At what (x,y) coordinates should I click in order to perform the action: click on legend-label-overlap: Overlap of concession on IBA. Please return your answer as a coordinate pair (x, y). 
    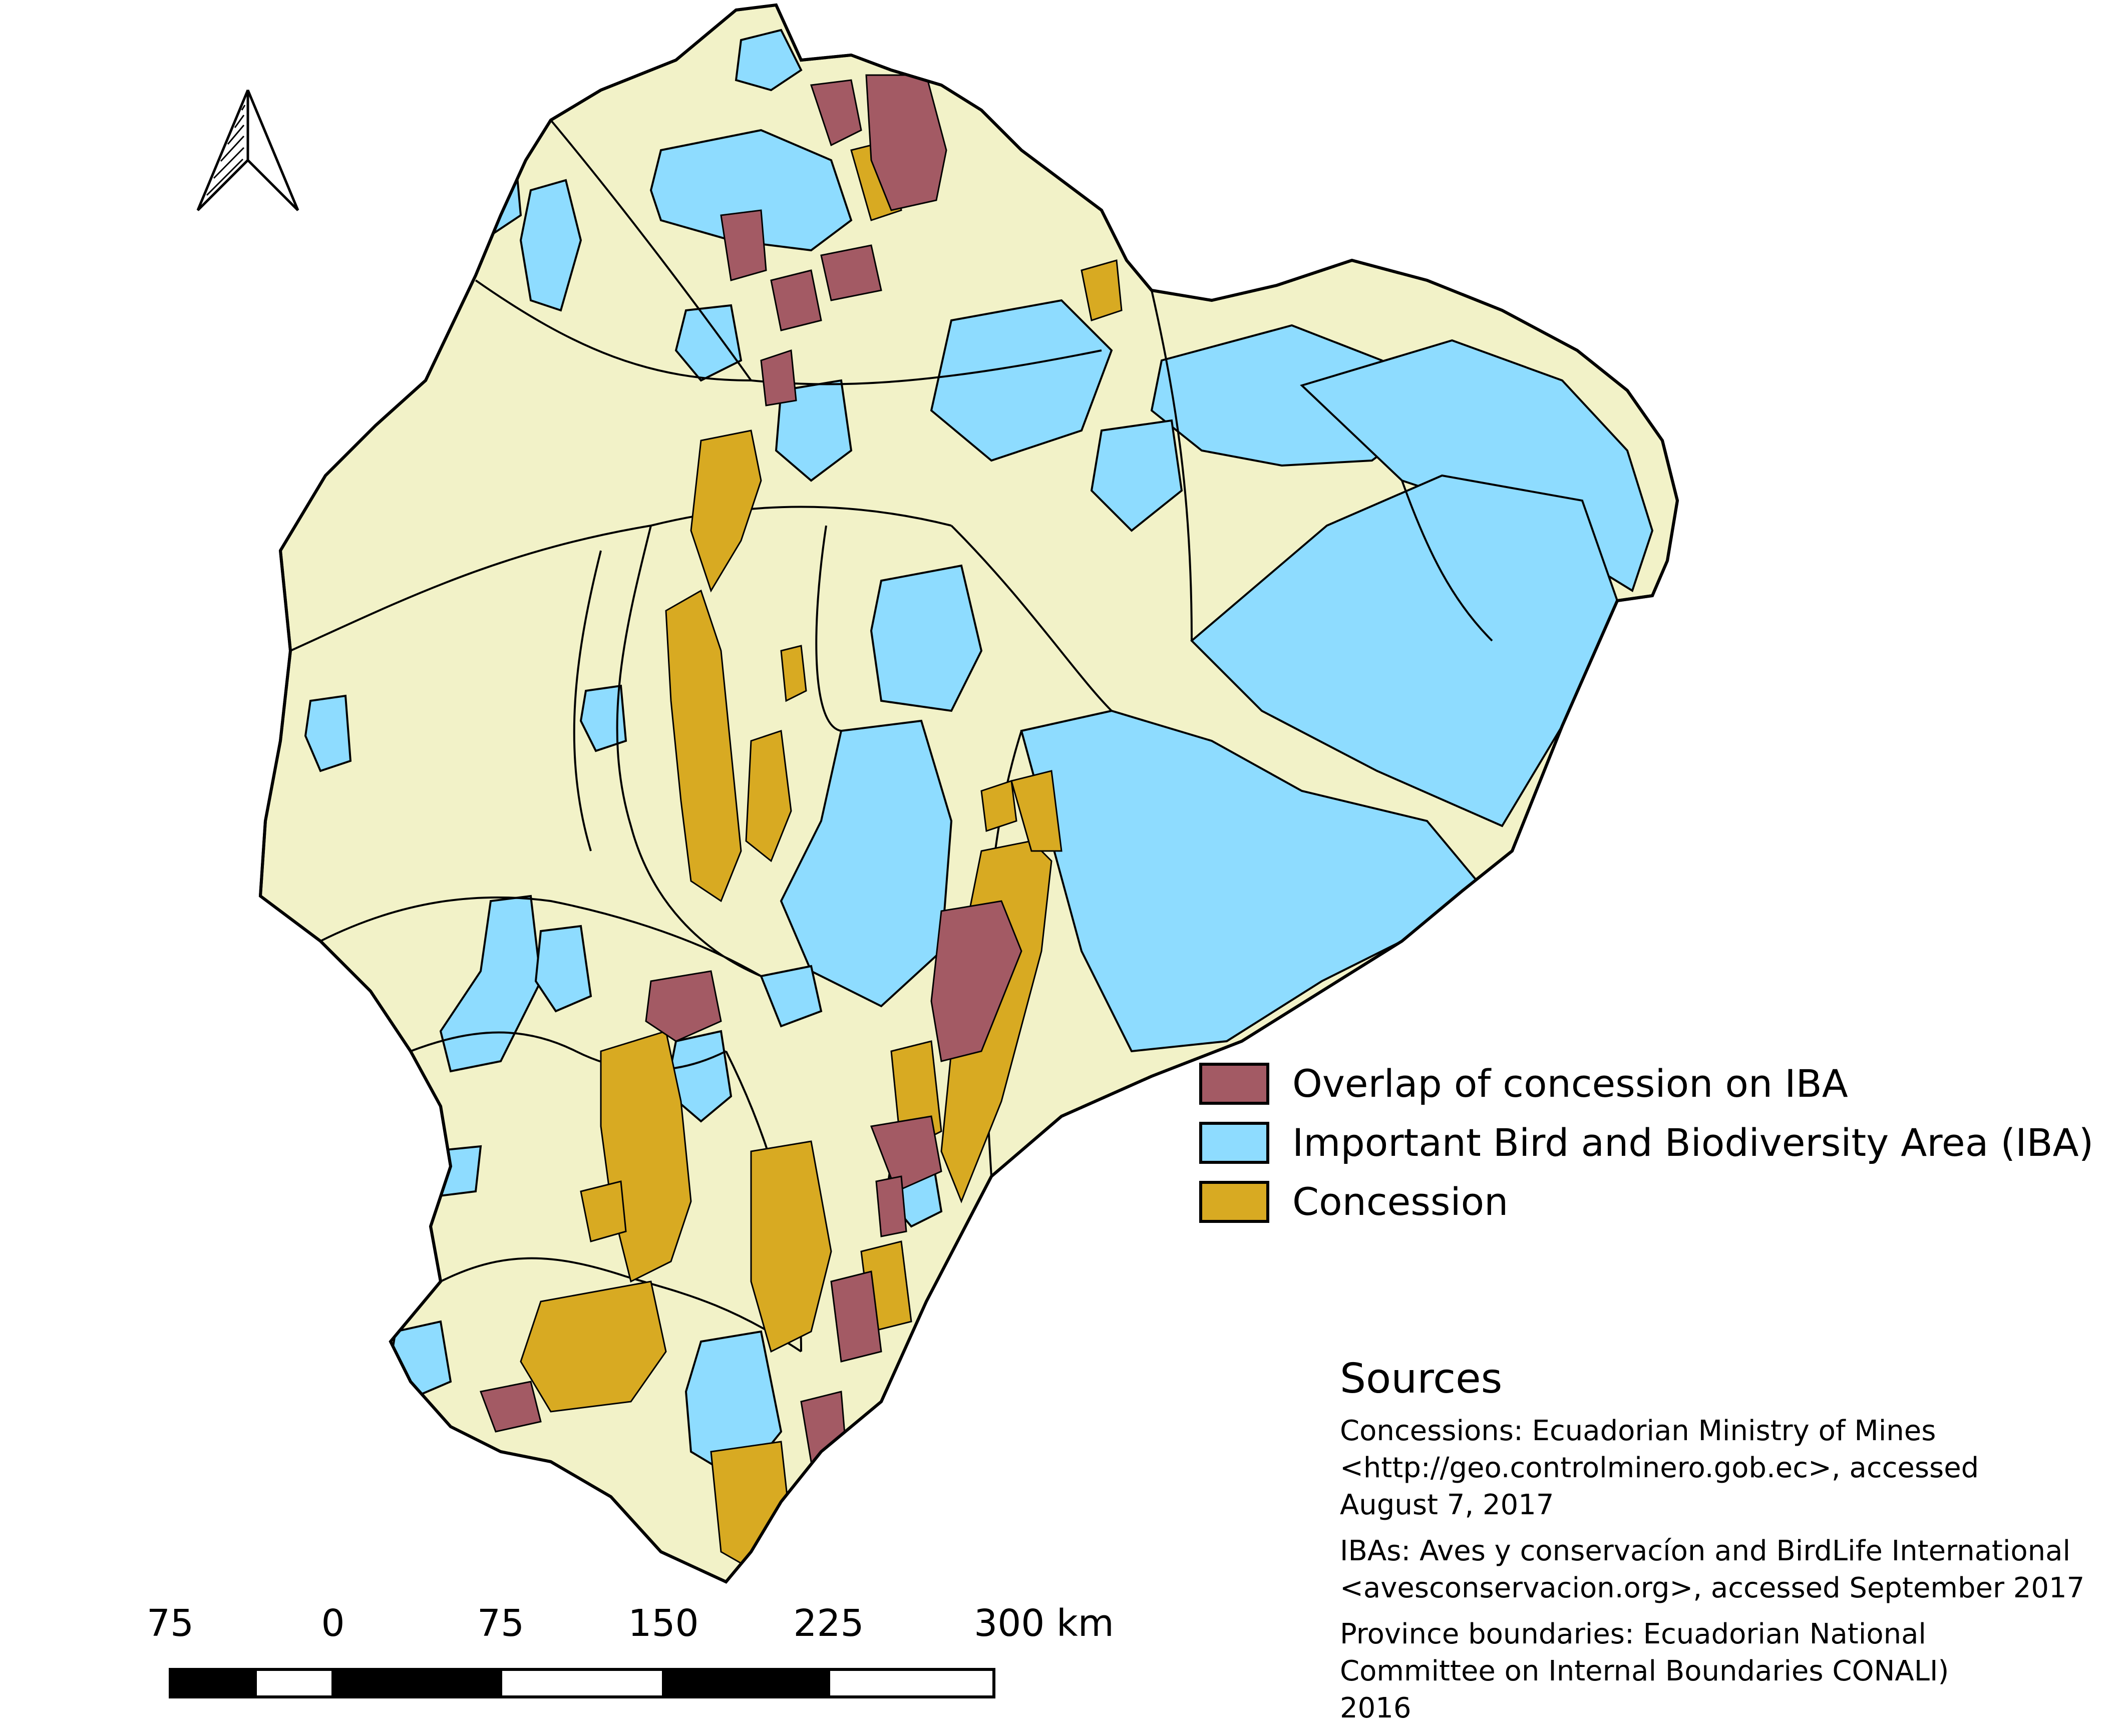
    Looking at the image, I should click on (1570, 1083).